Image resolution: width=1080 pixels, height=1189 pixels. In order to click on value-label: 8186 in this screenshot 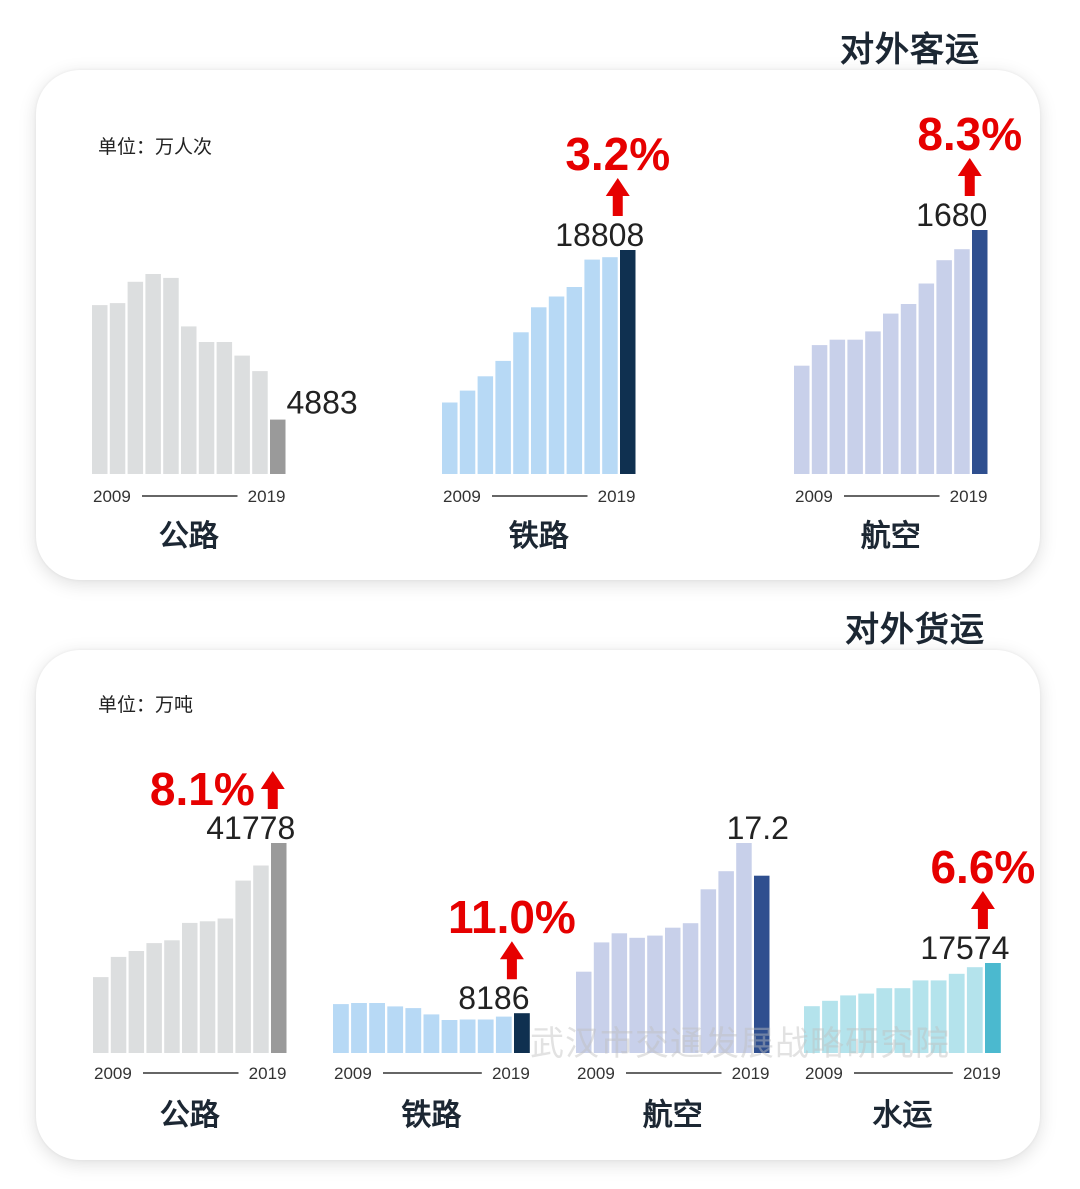, I will do `click(493, 998)`.